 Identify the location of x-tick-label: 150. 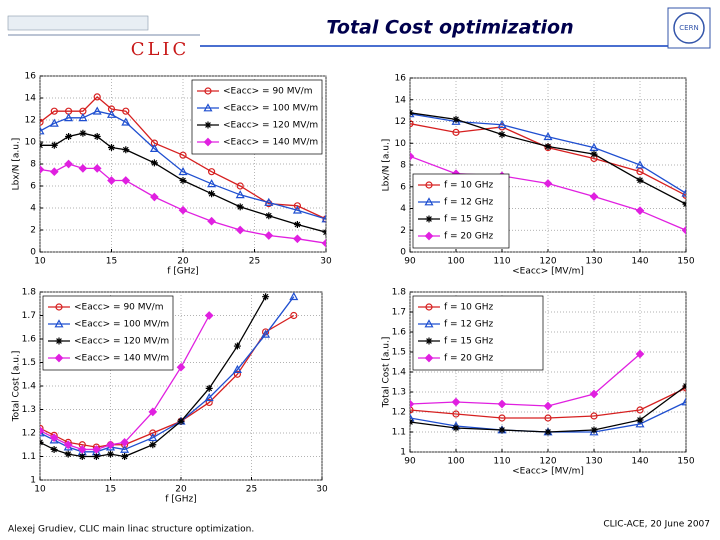
(685, 462).